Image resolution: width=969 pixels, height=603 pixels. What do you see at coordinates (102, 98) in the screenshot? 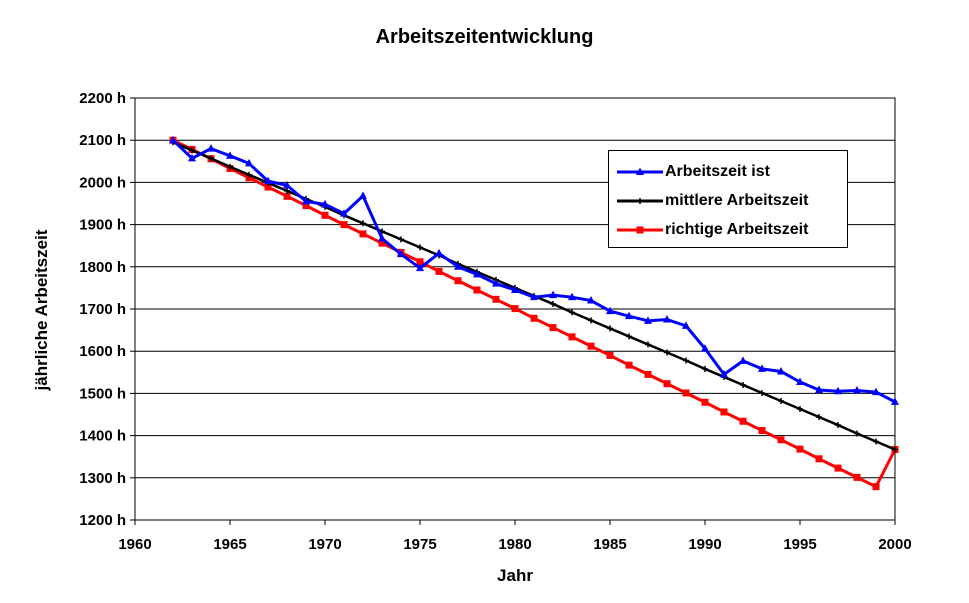
I see `y-tick-label: 2200 h` at bounding box center [102, 98].